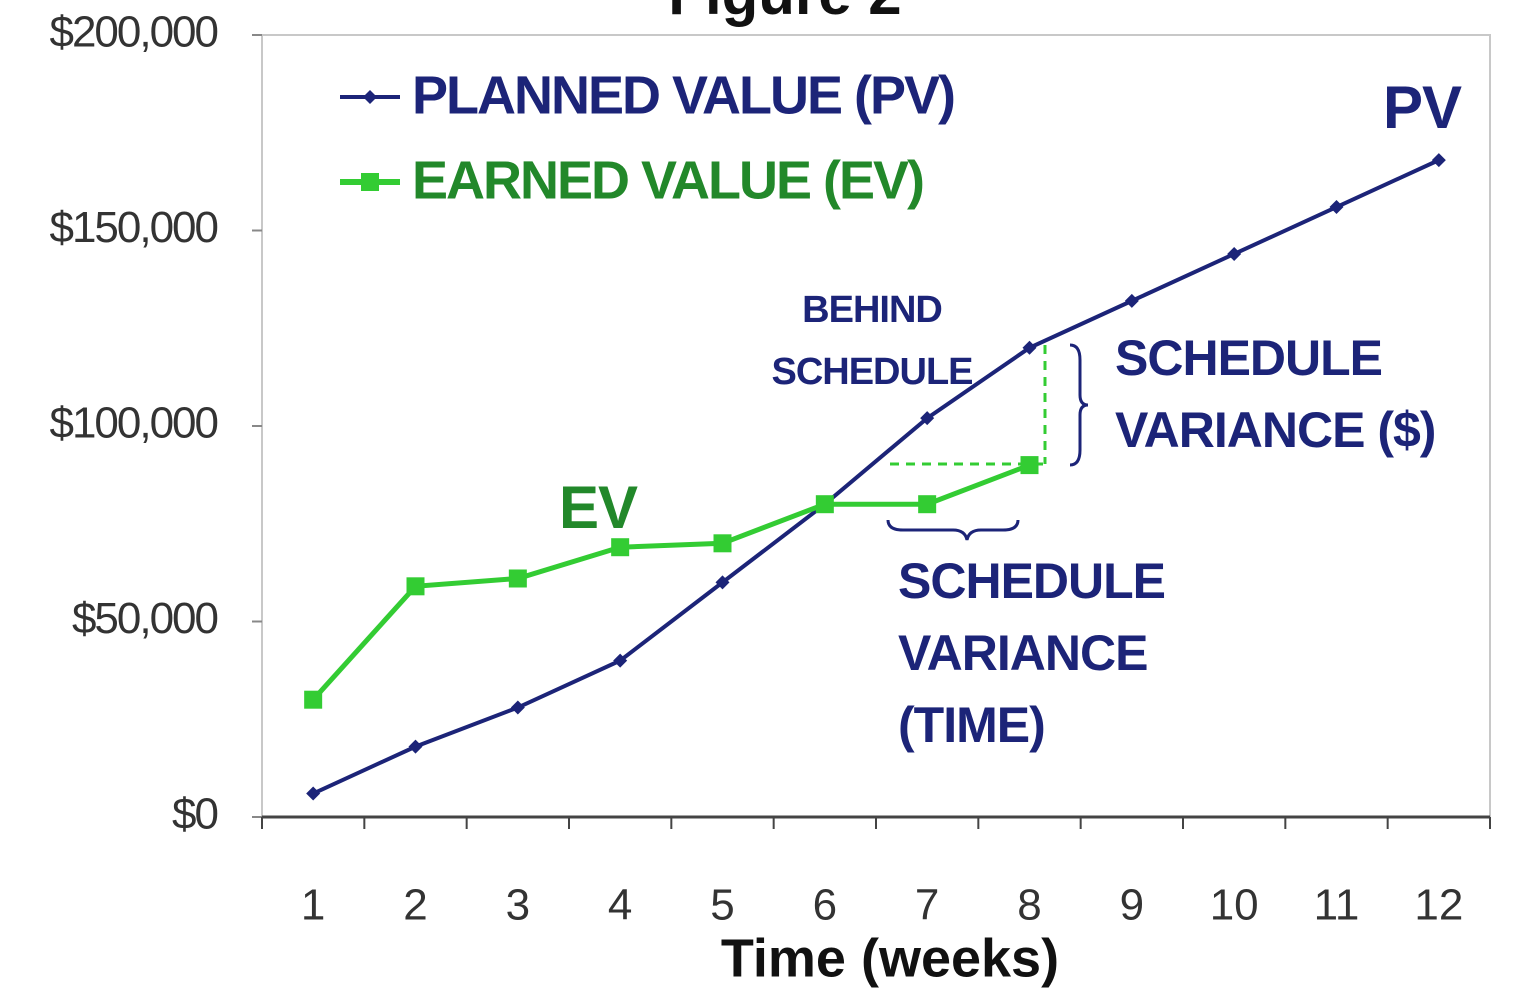 The image size is (1525, 1004). Describe the element at coordinates (1438, 905) in the screenshot. I see `x-tick-label: 12` at that location.